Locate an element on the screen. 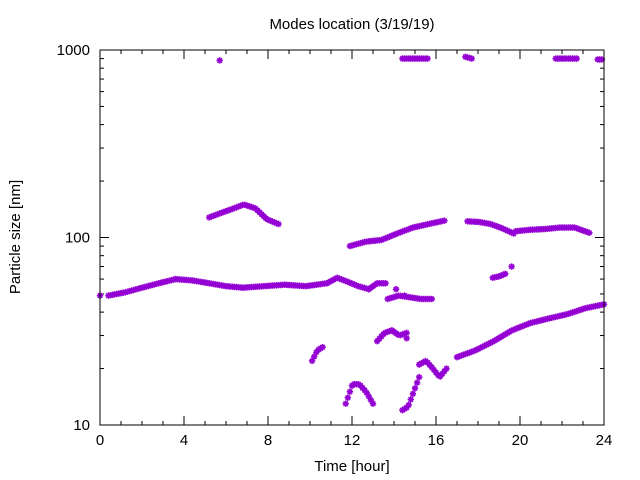 The height and width of the screenshot is (480, 640). y-tick-label: 1000 is located at coordinates (73, 50).